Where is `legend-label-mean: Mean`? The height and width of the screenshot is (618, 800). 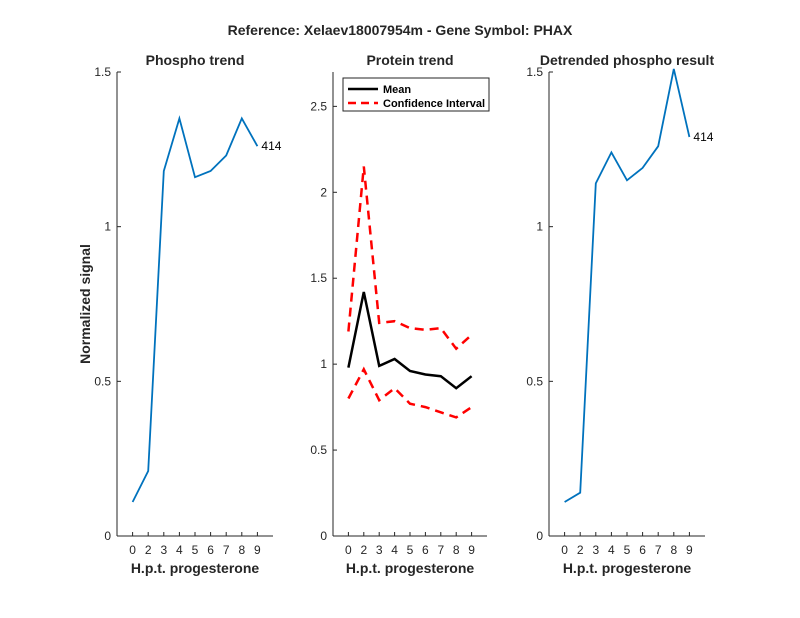 legend-label-mean: Mean is located at coordinates (397, 90).